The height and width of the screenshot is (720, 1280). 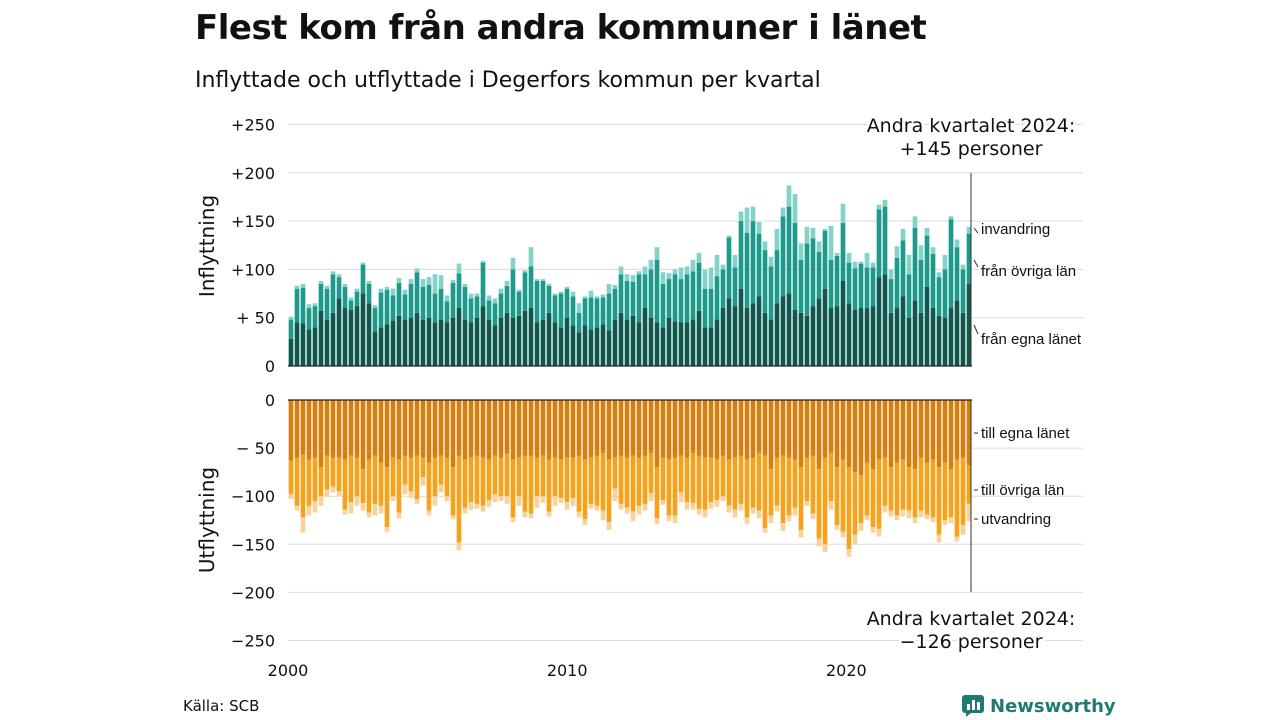 What do you see at coordinates (973, 706) in the screenshot?
I see `bar-chart-logo-icon` at bounding box center [973, 706].